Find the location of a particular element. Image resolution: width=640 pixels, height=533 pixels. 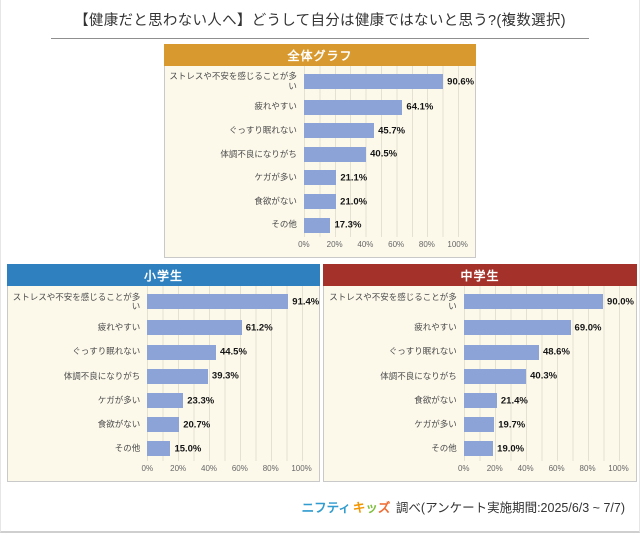

bar-track: 91.4% is located at coordinates (233, 302).